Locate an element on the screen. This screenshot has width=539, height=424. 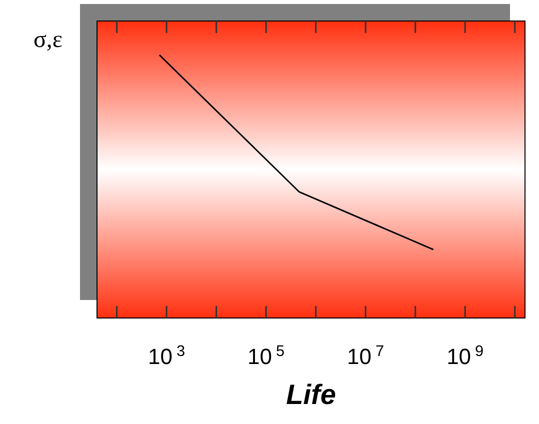
x-tick-label: 10$^{9}$ is located at coordinates (465, 355).